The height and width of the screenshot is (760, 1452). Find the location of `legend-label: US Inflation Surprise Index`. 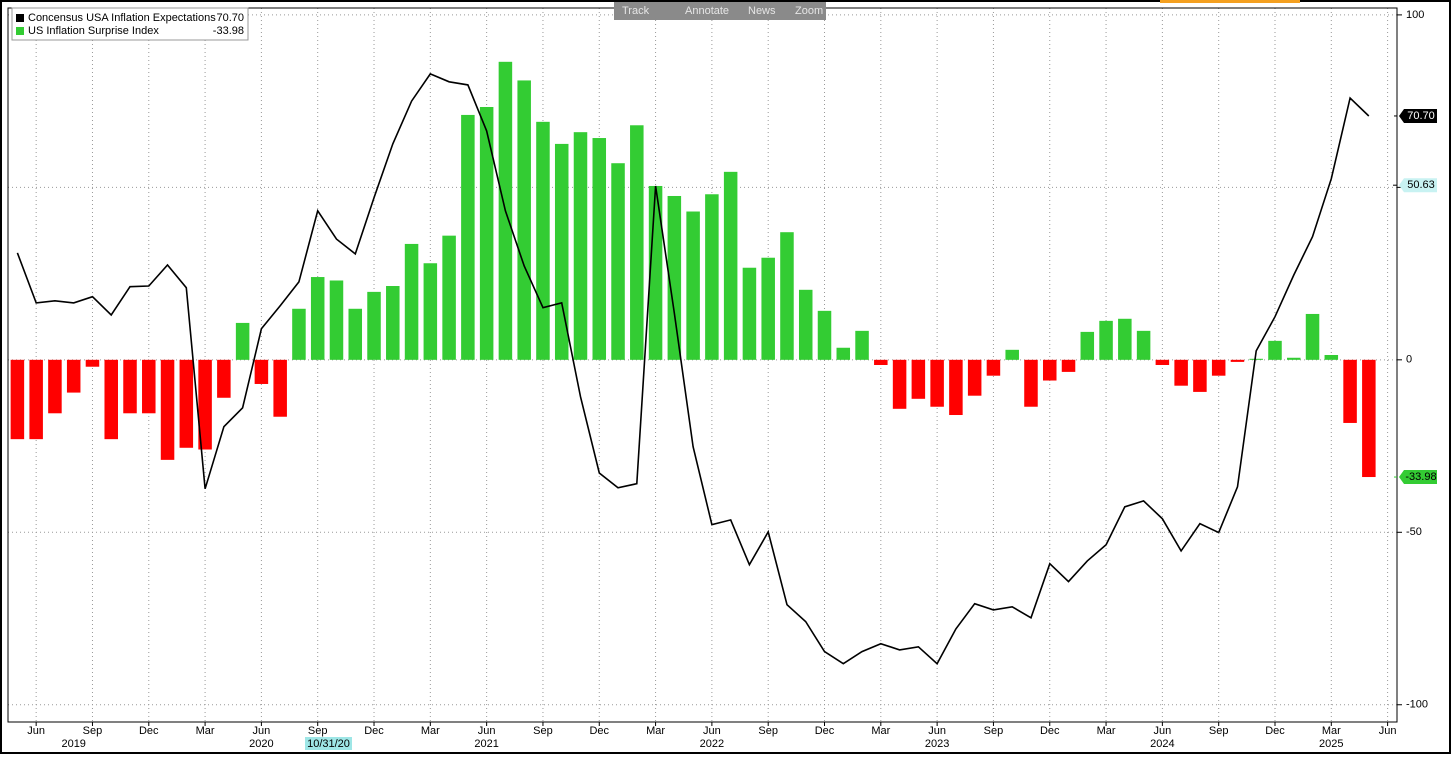

legend-label: US Inflation Surprise Index is located at coordinates (93, 31).